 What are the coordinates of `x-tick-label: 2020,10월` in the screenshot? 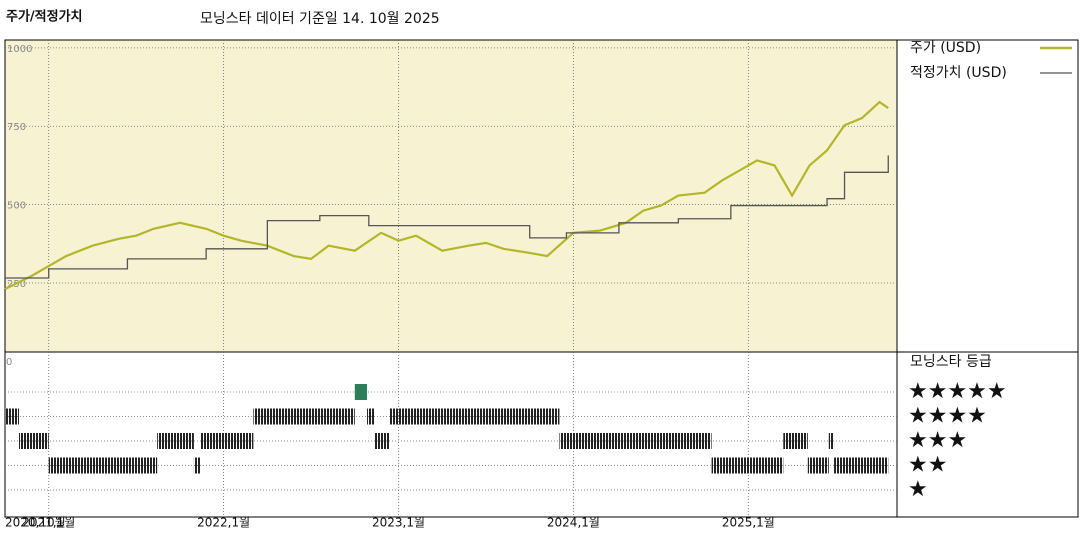 It's located at (35, 523).